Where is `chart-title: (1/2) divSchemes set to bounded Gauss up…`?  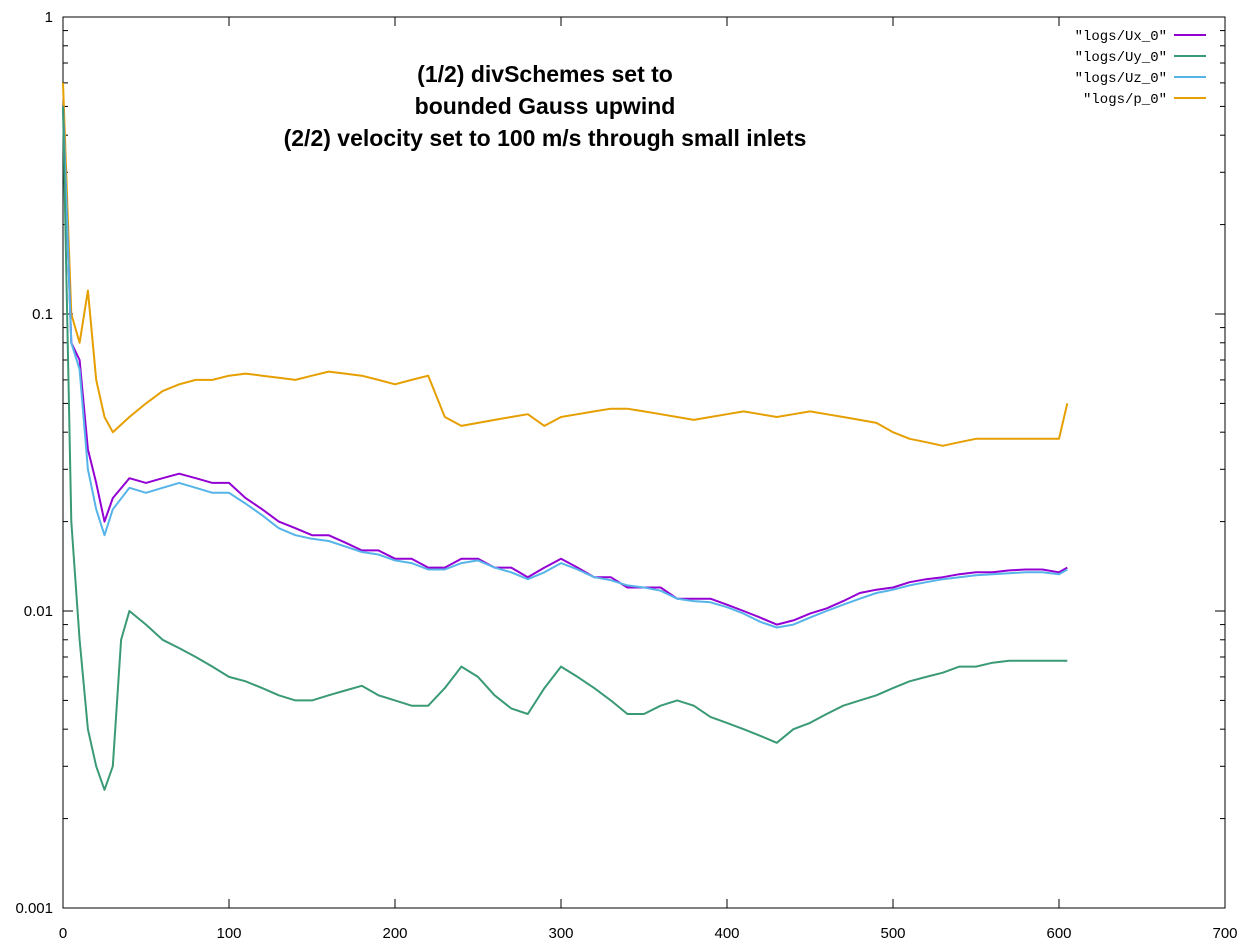 chart-title: (1/2) divSchemes set to bounded Gauss up… is located at coordinates (545, 106).